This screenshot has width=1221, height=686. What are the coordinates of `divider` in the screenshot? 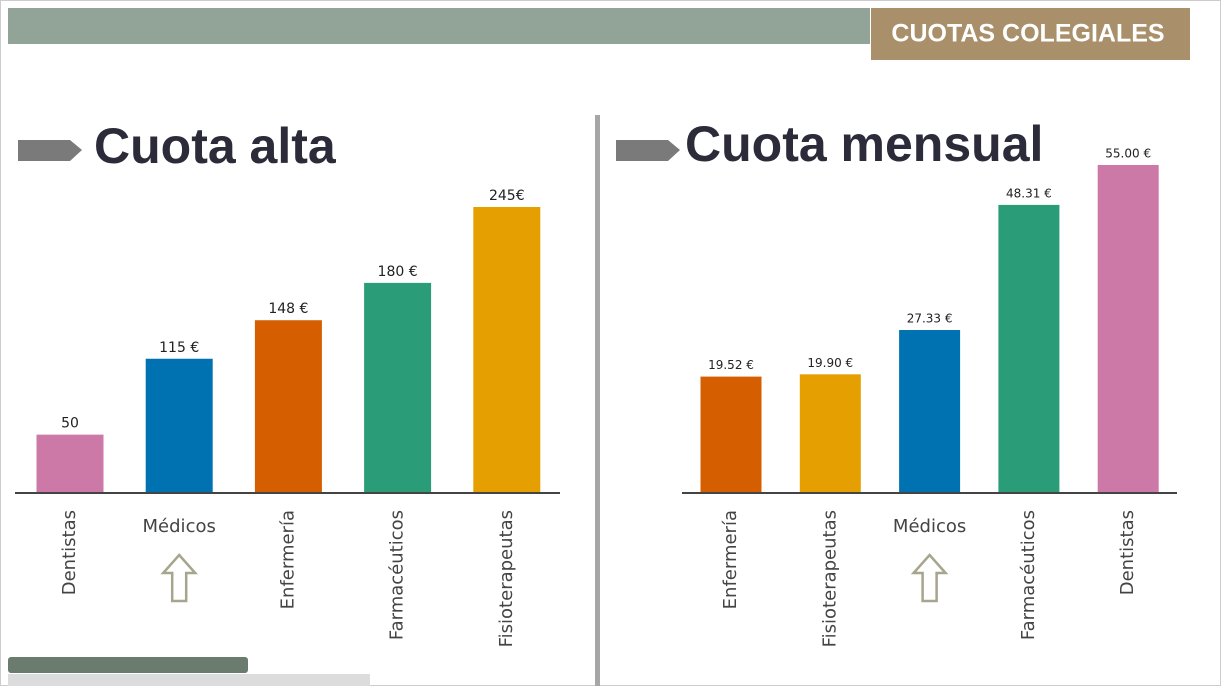 It's located at (597, 400).